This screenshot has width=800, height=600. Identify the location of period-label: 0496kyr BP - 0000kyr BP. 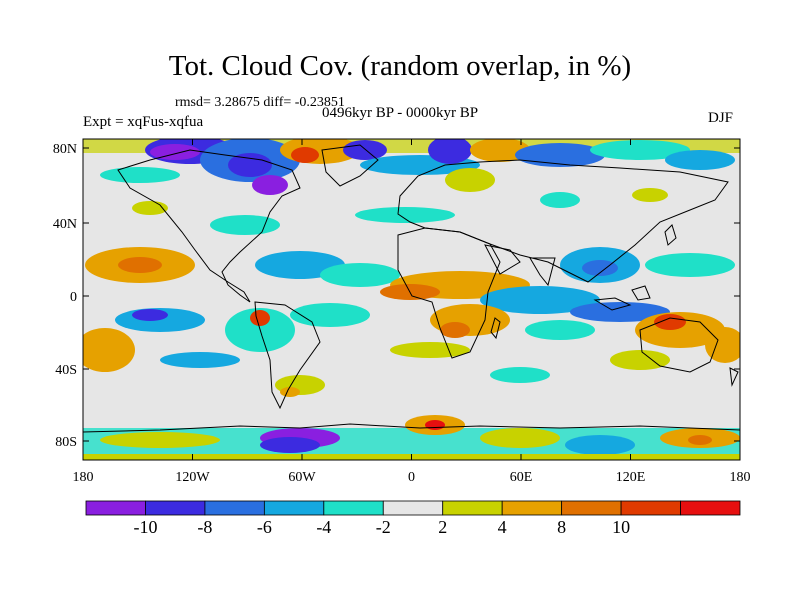
(400, 113).